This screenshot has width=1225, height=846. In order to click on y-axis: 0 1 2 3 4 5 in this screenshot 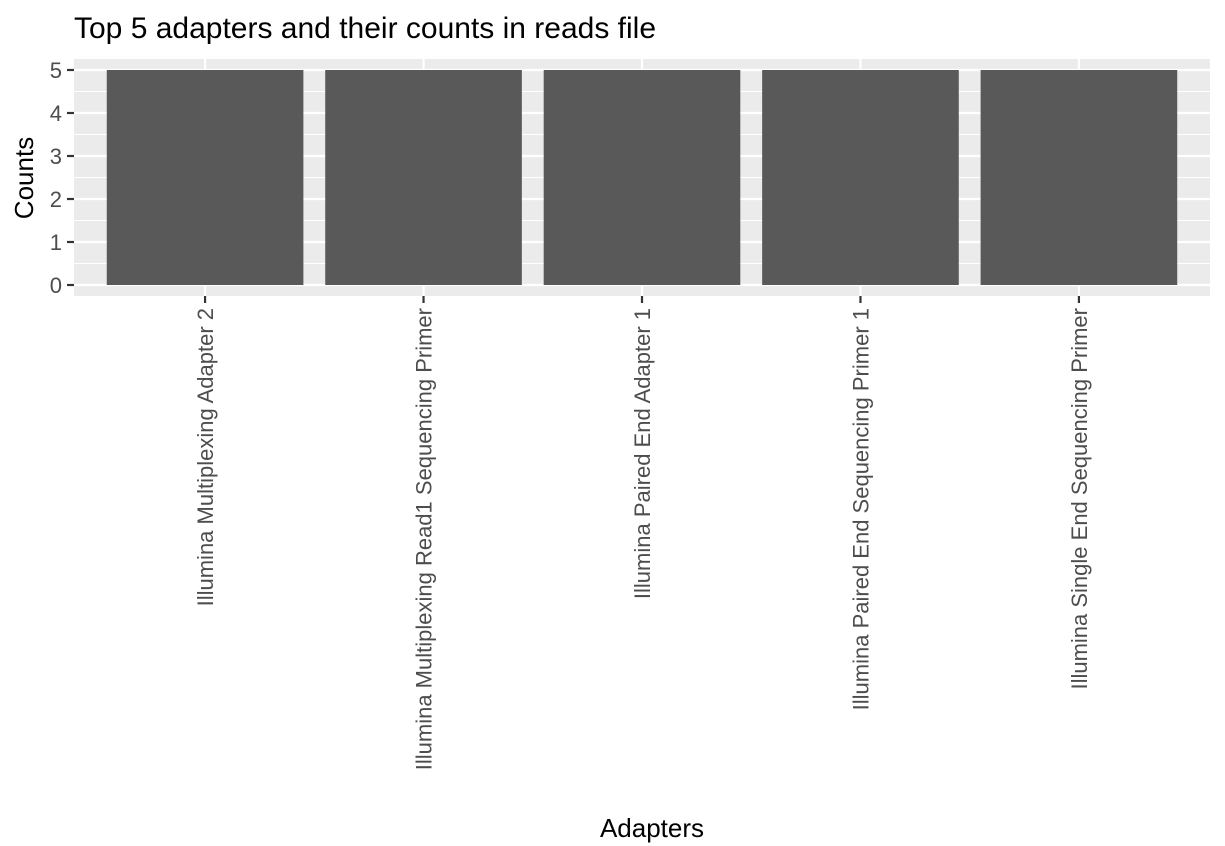, I will do `click(62, 178)`.